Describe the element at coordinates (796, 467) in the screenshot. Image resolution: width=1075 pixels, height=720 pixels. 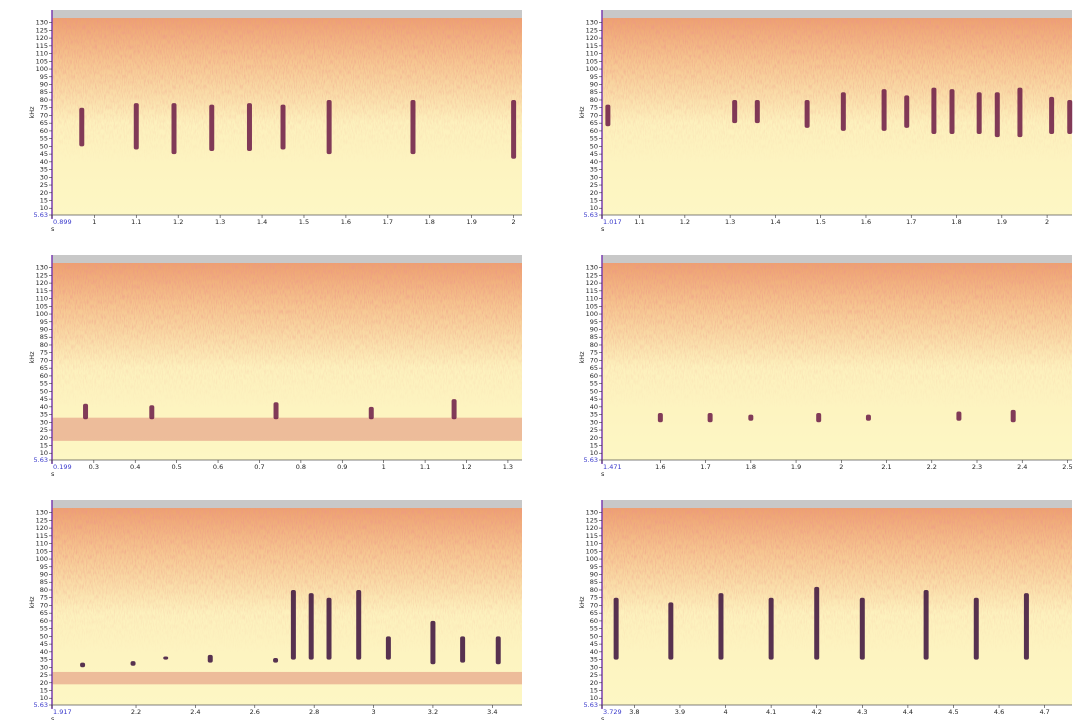
I see `x-tick-label: 1.9` at that location.